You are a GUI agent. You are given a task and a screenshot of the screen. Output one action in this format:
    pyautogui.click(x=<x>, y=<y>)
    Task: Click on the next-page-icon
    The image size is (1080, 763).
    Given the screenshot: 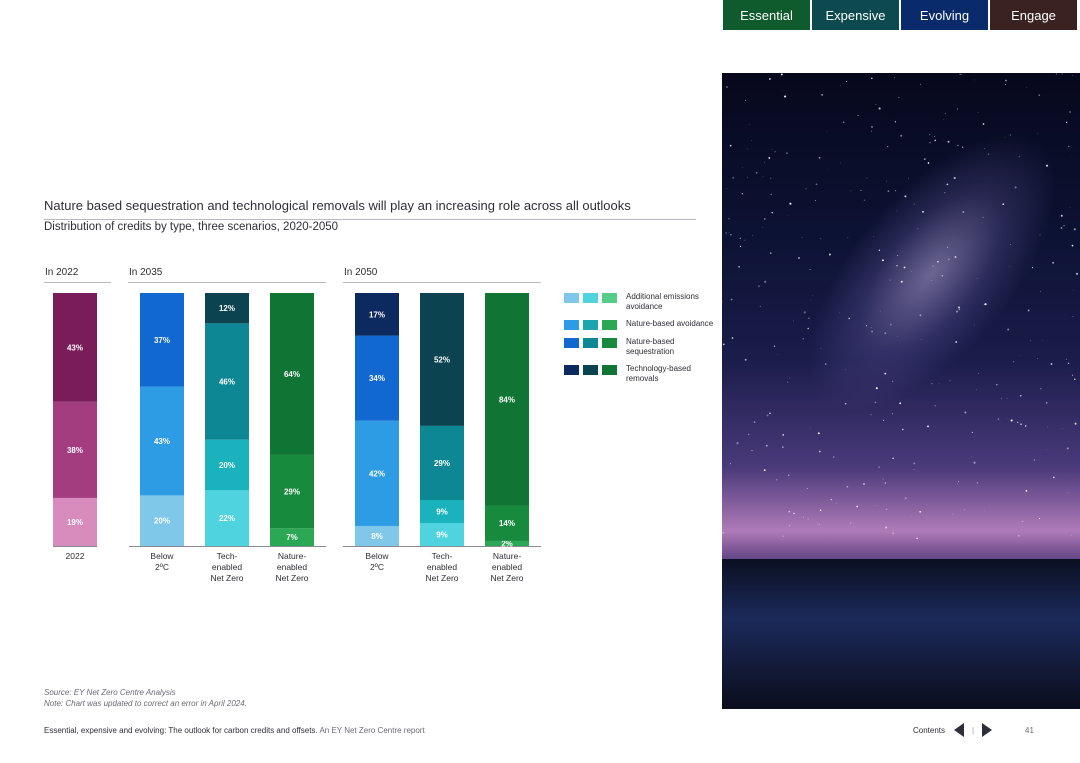 What is the action you would take?
    pyautogui.click(x=987, y=730)
    